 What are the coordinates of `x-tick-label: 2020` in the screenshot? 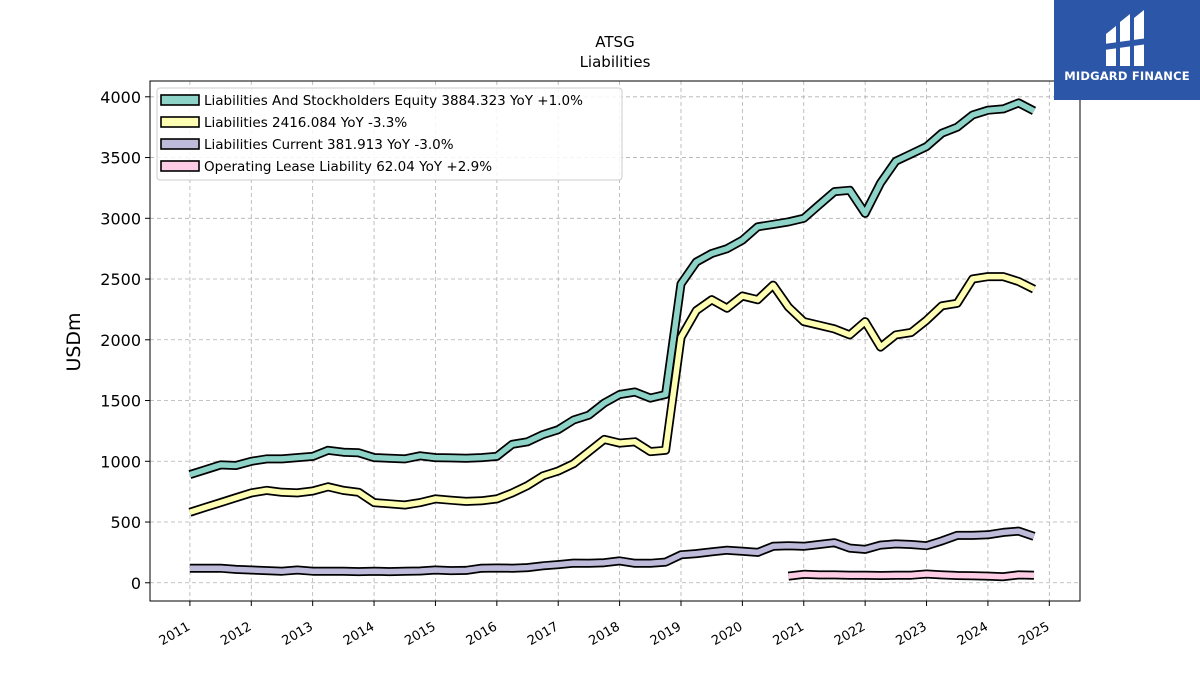 It's located at (727, 634).